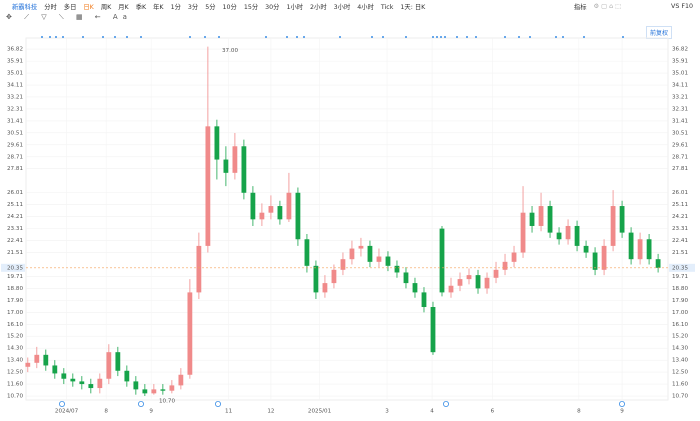 The image size is (700, 421). What do you see at coordinates (251, 7) in the screenshot?
I see `period-tab: 15分` at bounding box center [251, 7].